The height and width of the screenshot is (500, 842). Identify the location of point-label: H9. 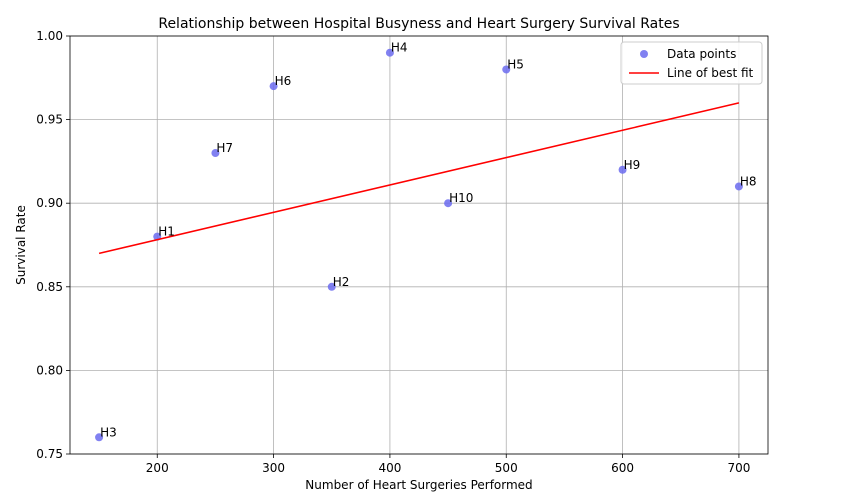
(632, 165).